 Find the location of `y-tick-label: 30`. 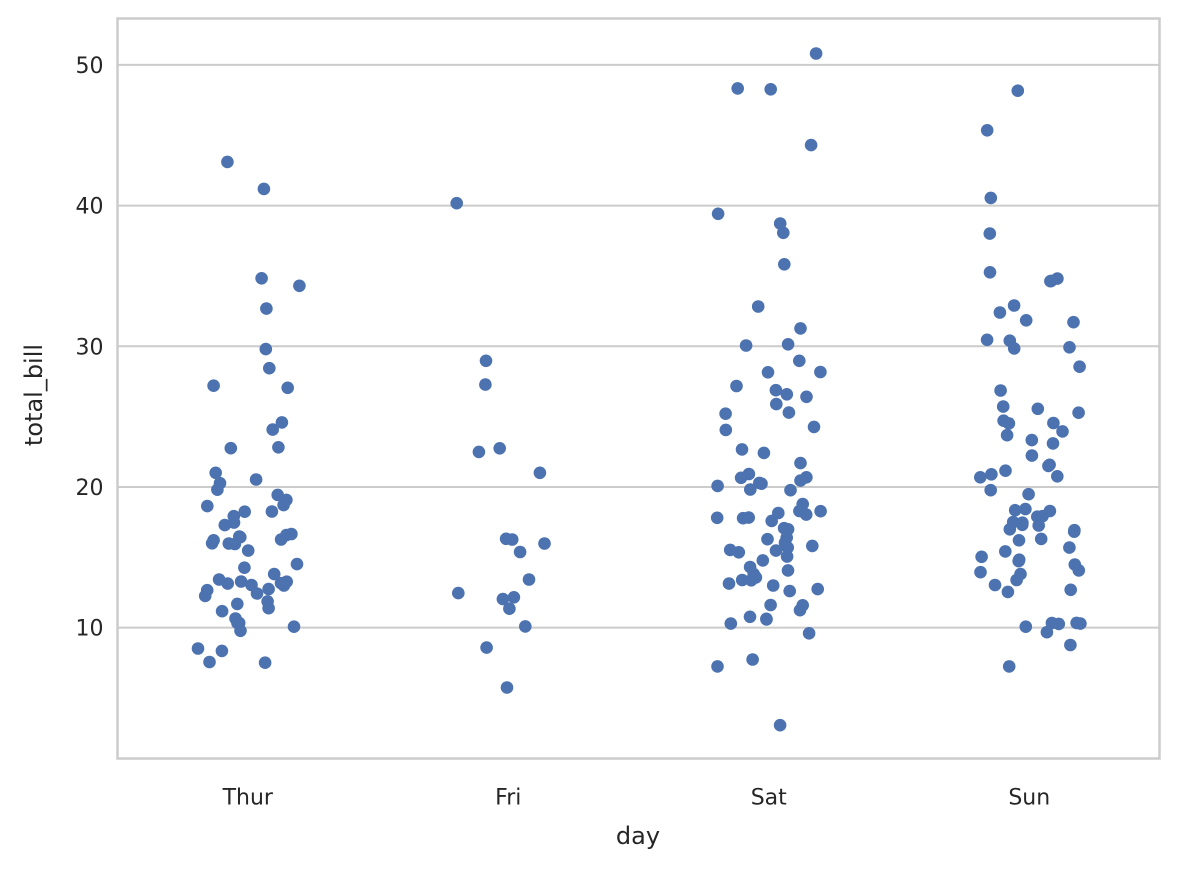

y-tick-label: 30 is located at coordinates (90, 347).